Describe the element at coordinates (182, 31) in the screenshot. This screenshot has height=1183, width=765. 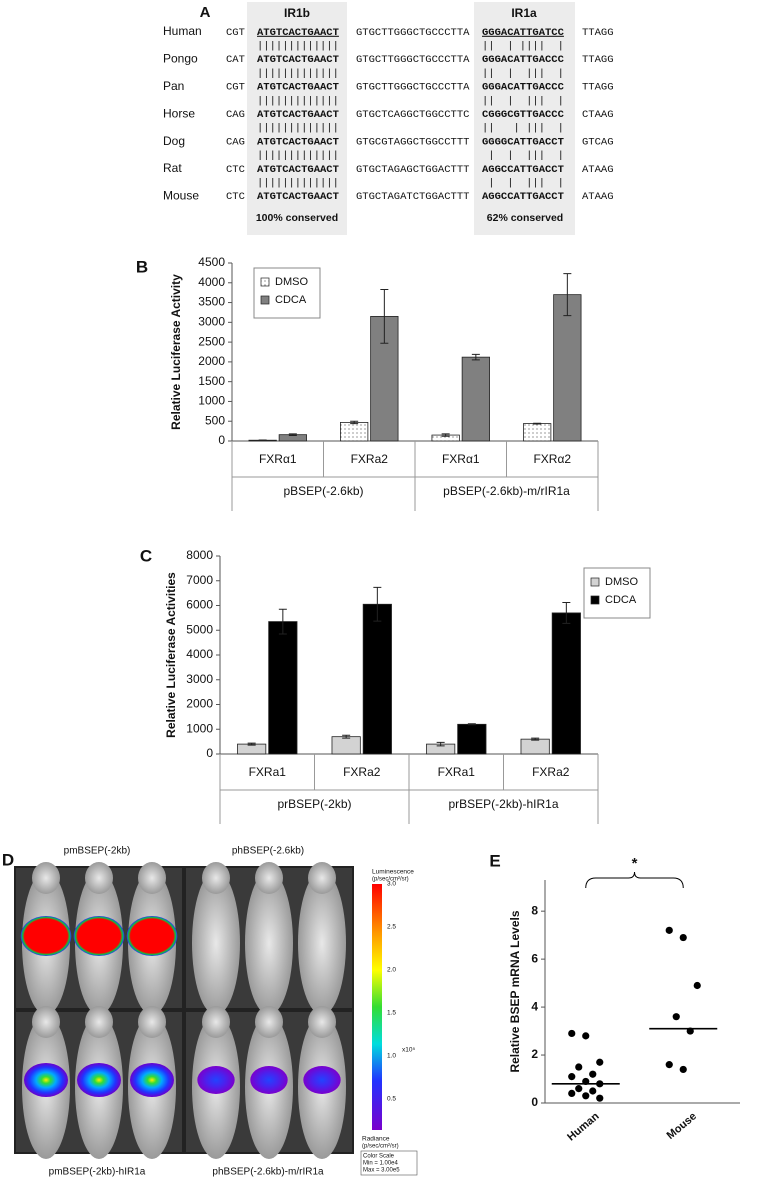
I see `species: Human` at that location.